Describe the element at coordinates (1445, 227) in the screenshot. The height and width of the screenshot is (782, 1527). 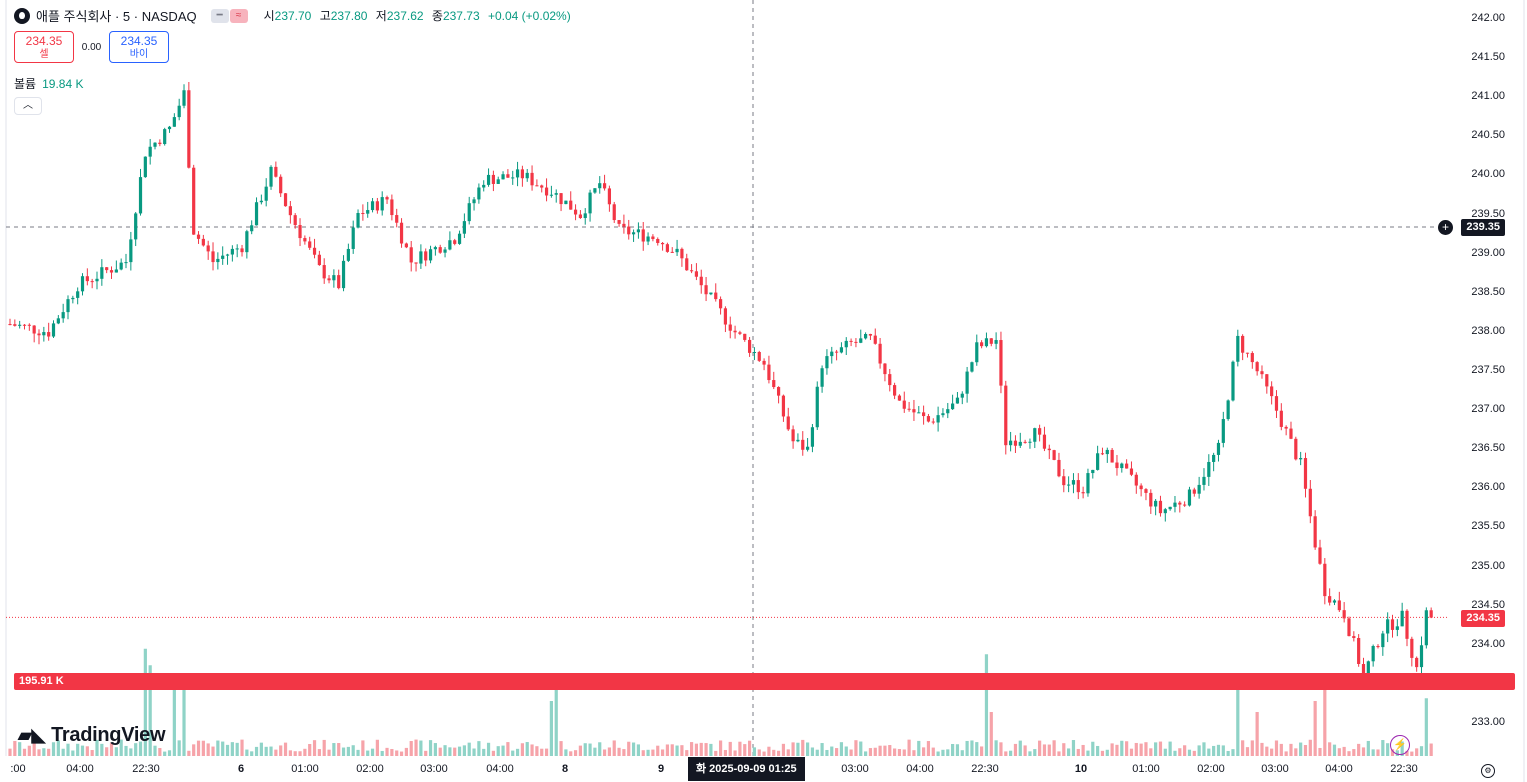
I see `add-plus-icon: +` at that location.